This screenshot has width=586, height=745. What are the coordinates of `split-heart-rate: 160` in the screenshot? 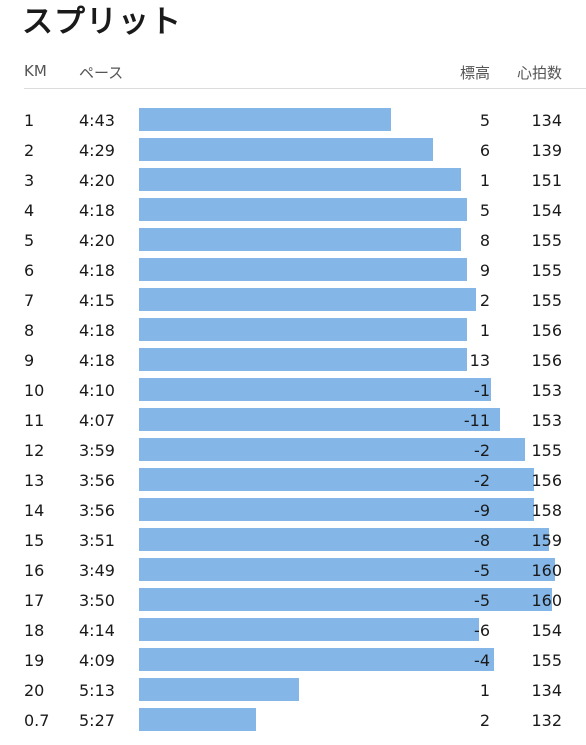 It's located at (546, 570).